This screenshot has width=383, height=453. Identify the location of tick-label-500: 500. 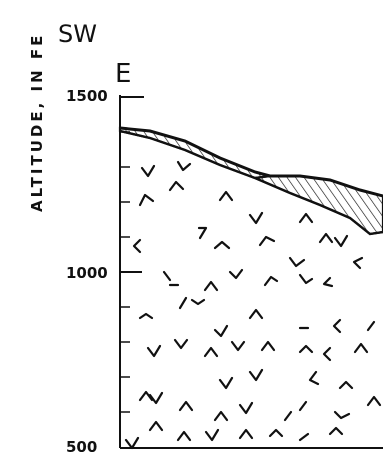
(81, 445).